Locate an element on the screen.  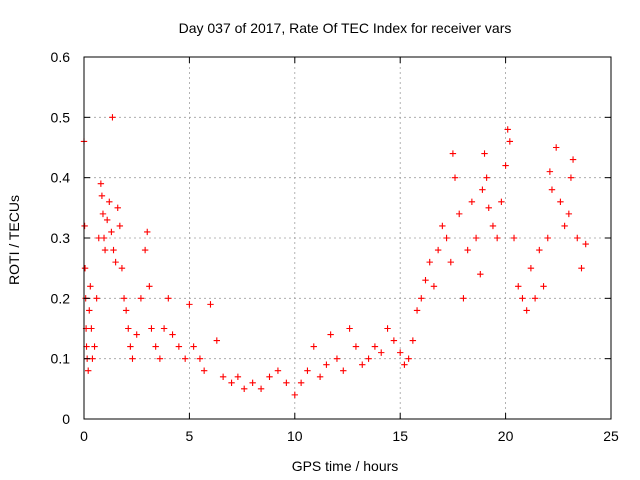
x-tick-label: 10 is located at coordinates (295, 436).